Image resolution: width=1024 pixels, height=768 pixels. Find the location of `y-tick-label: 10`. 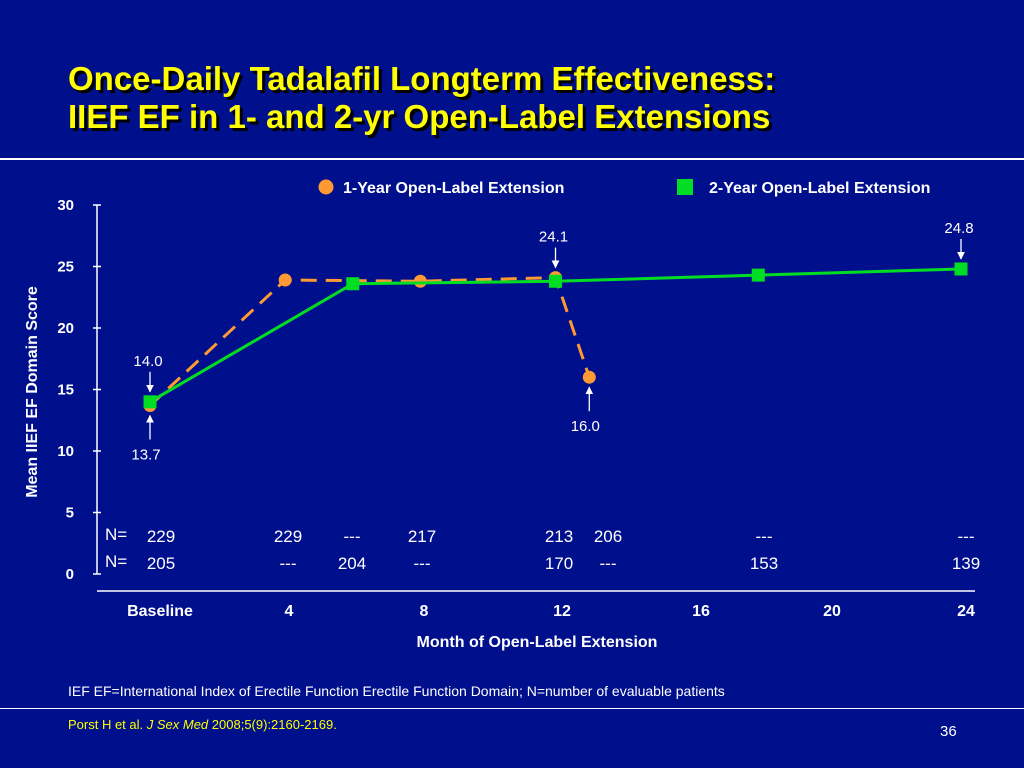

y-tick-label: 10 is located at coordinates (65, 451).